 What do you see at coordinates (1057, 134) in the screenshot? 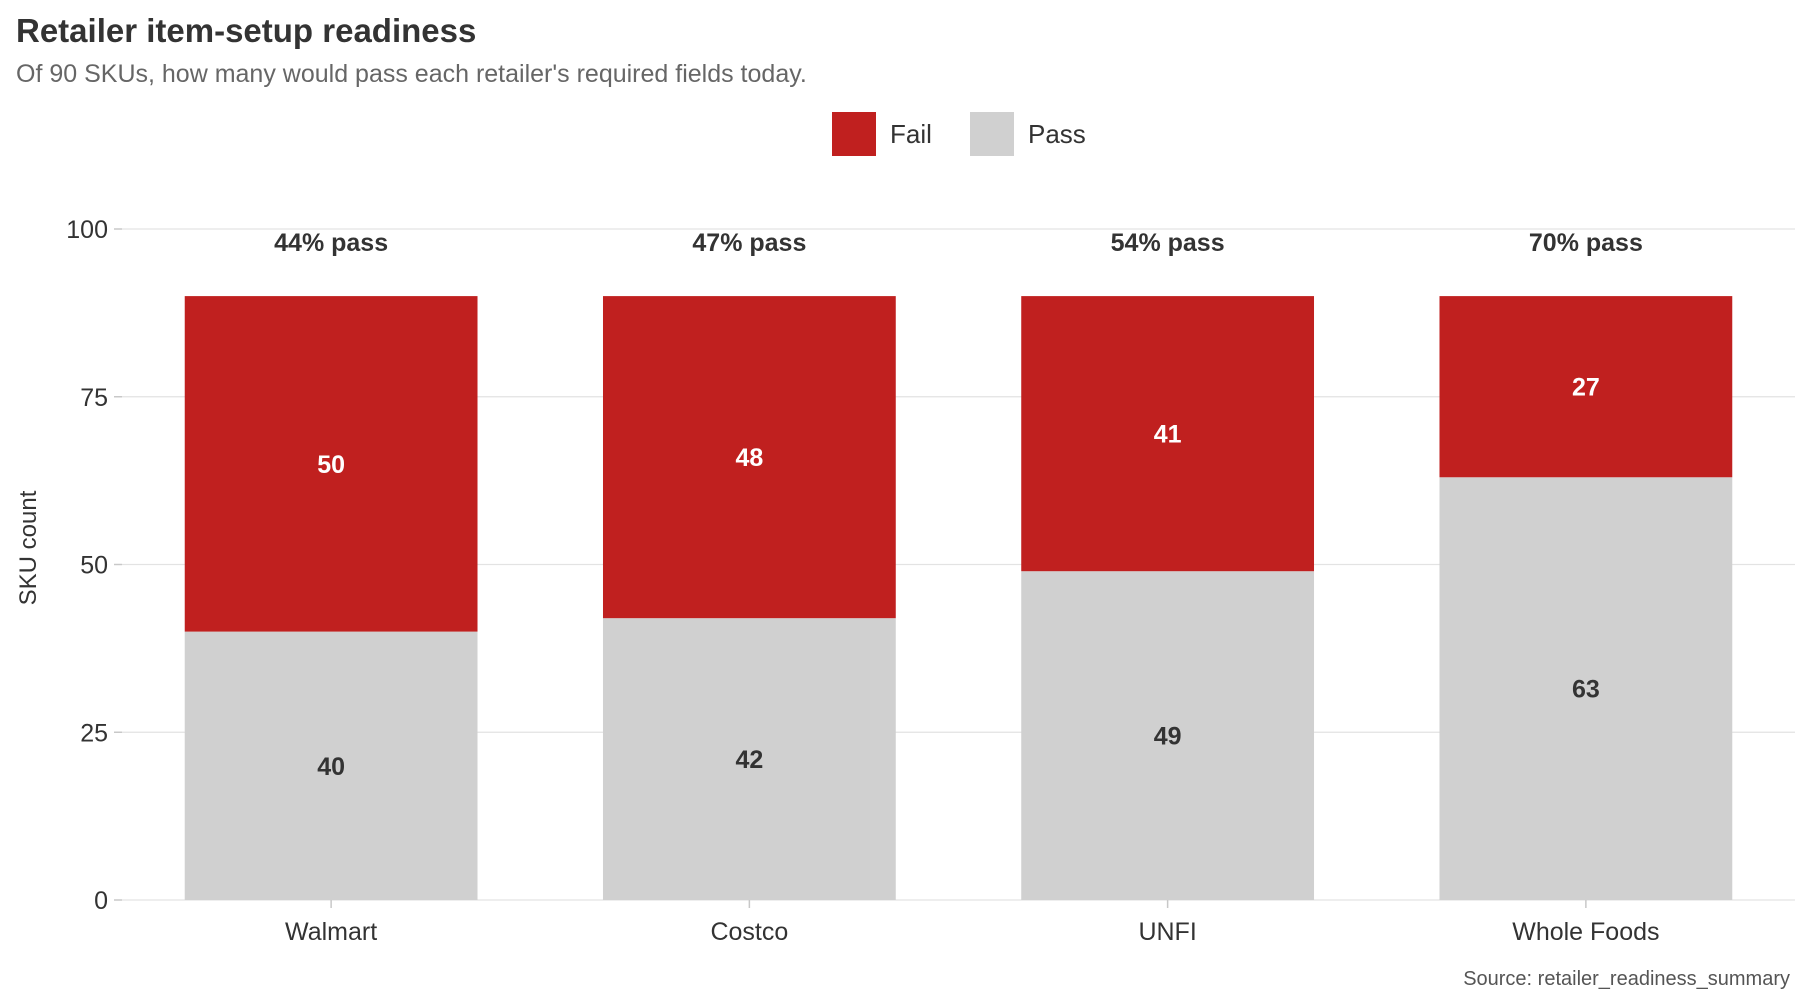
I see `legend-label-pass: Pass` at bounding box center [1057, 134].